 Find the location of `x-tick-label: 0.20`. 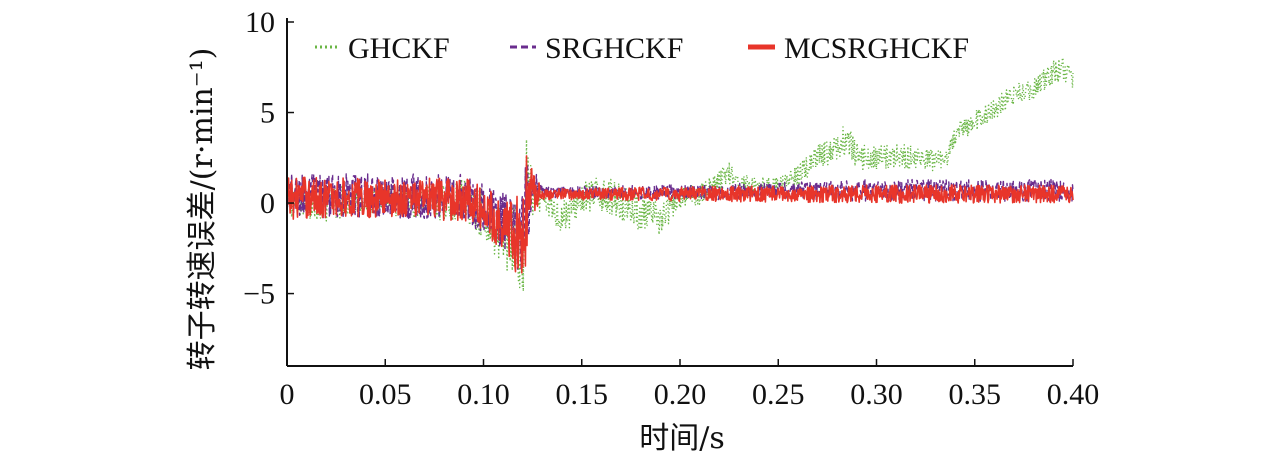

x-tick-label: 0.20 is located at coordinates (680, 394).